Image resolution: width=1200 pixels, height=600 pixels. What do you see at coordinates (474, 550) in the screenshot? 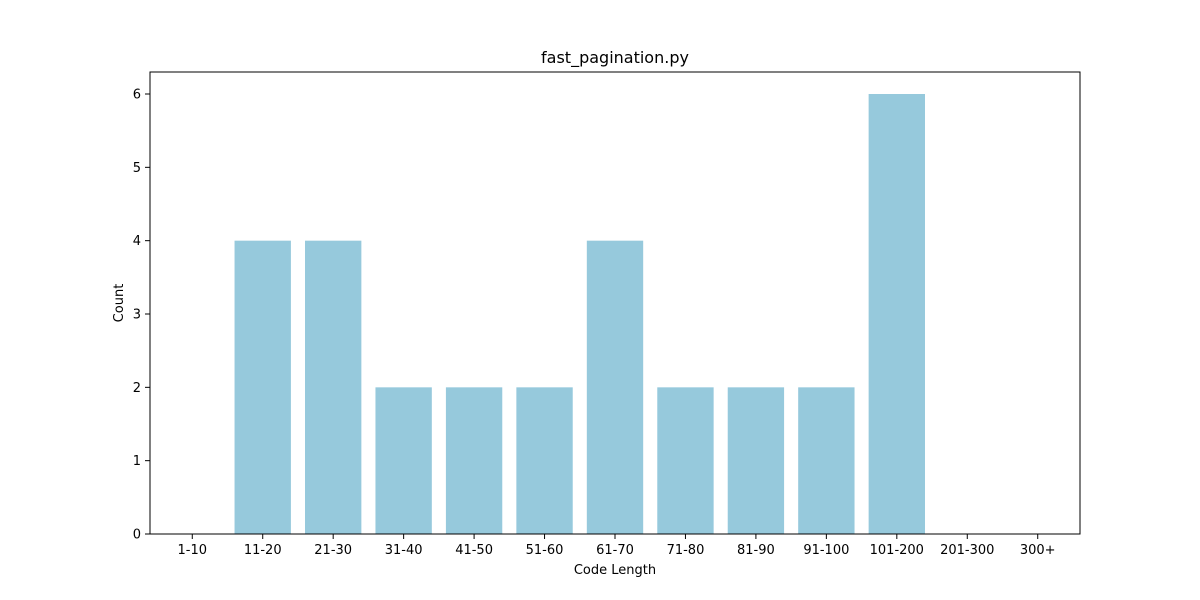
I see `x-tick-label: 41-50` at bounding box center [474, 550].